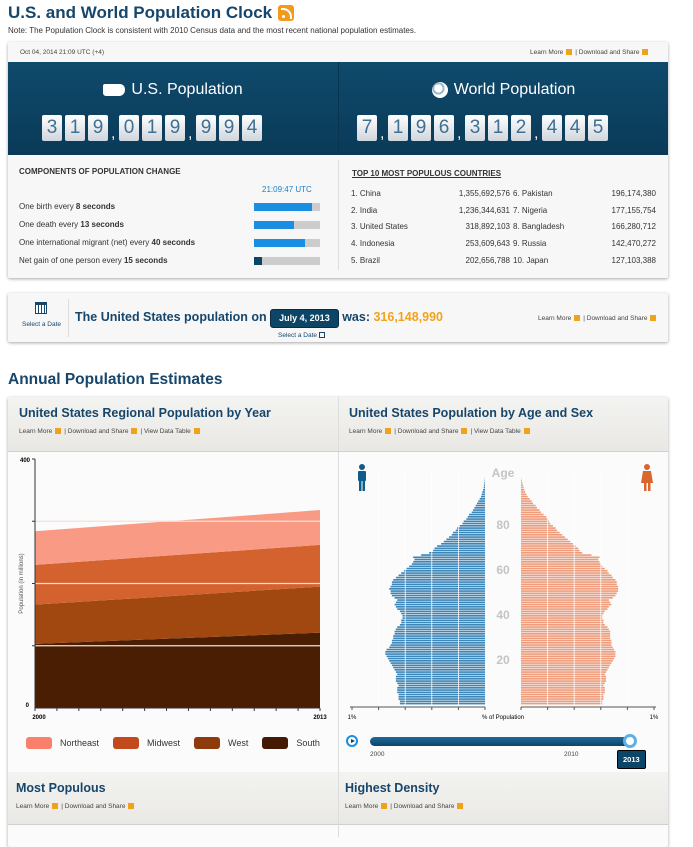 The width and height of the screenshot is (693, 847). Describe the element at coordinates (647, 477) in the screenshot. I see `female-icon` at that location.